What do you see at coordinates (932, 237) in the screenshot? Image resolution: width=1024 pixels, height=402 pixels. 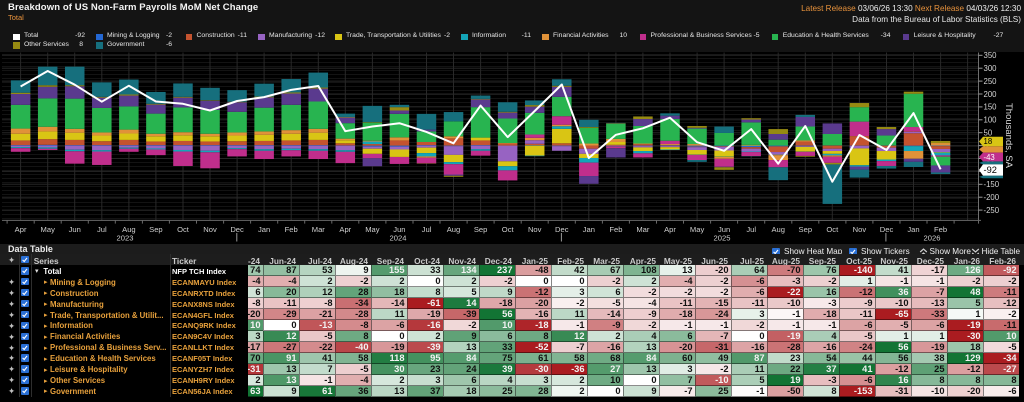 I see `svg-text: 2026` at bounding box center [932, 237].